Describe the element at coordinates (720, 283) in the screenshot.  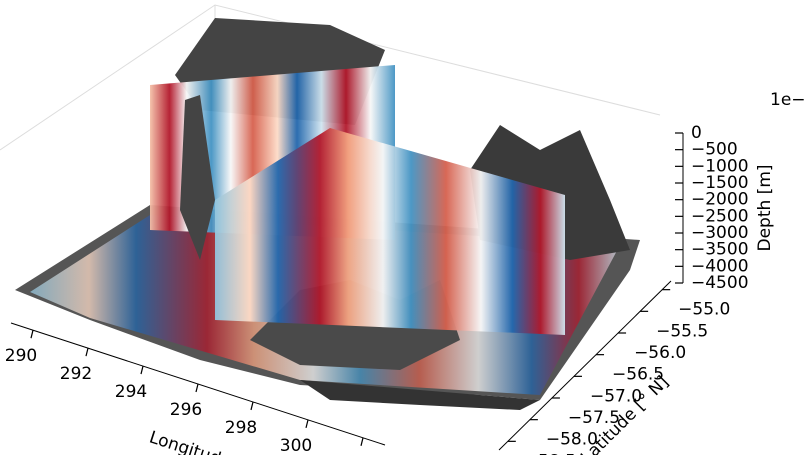
I see `z-axis-tick-label: −4500` at that location.